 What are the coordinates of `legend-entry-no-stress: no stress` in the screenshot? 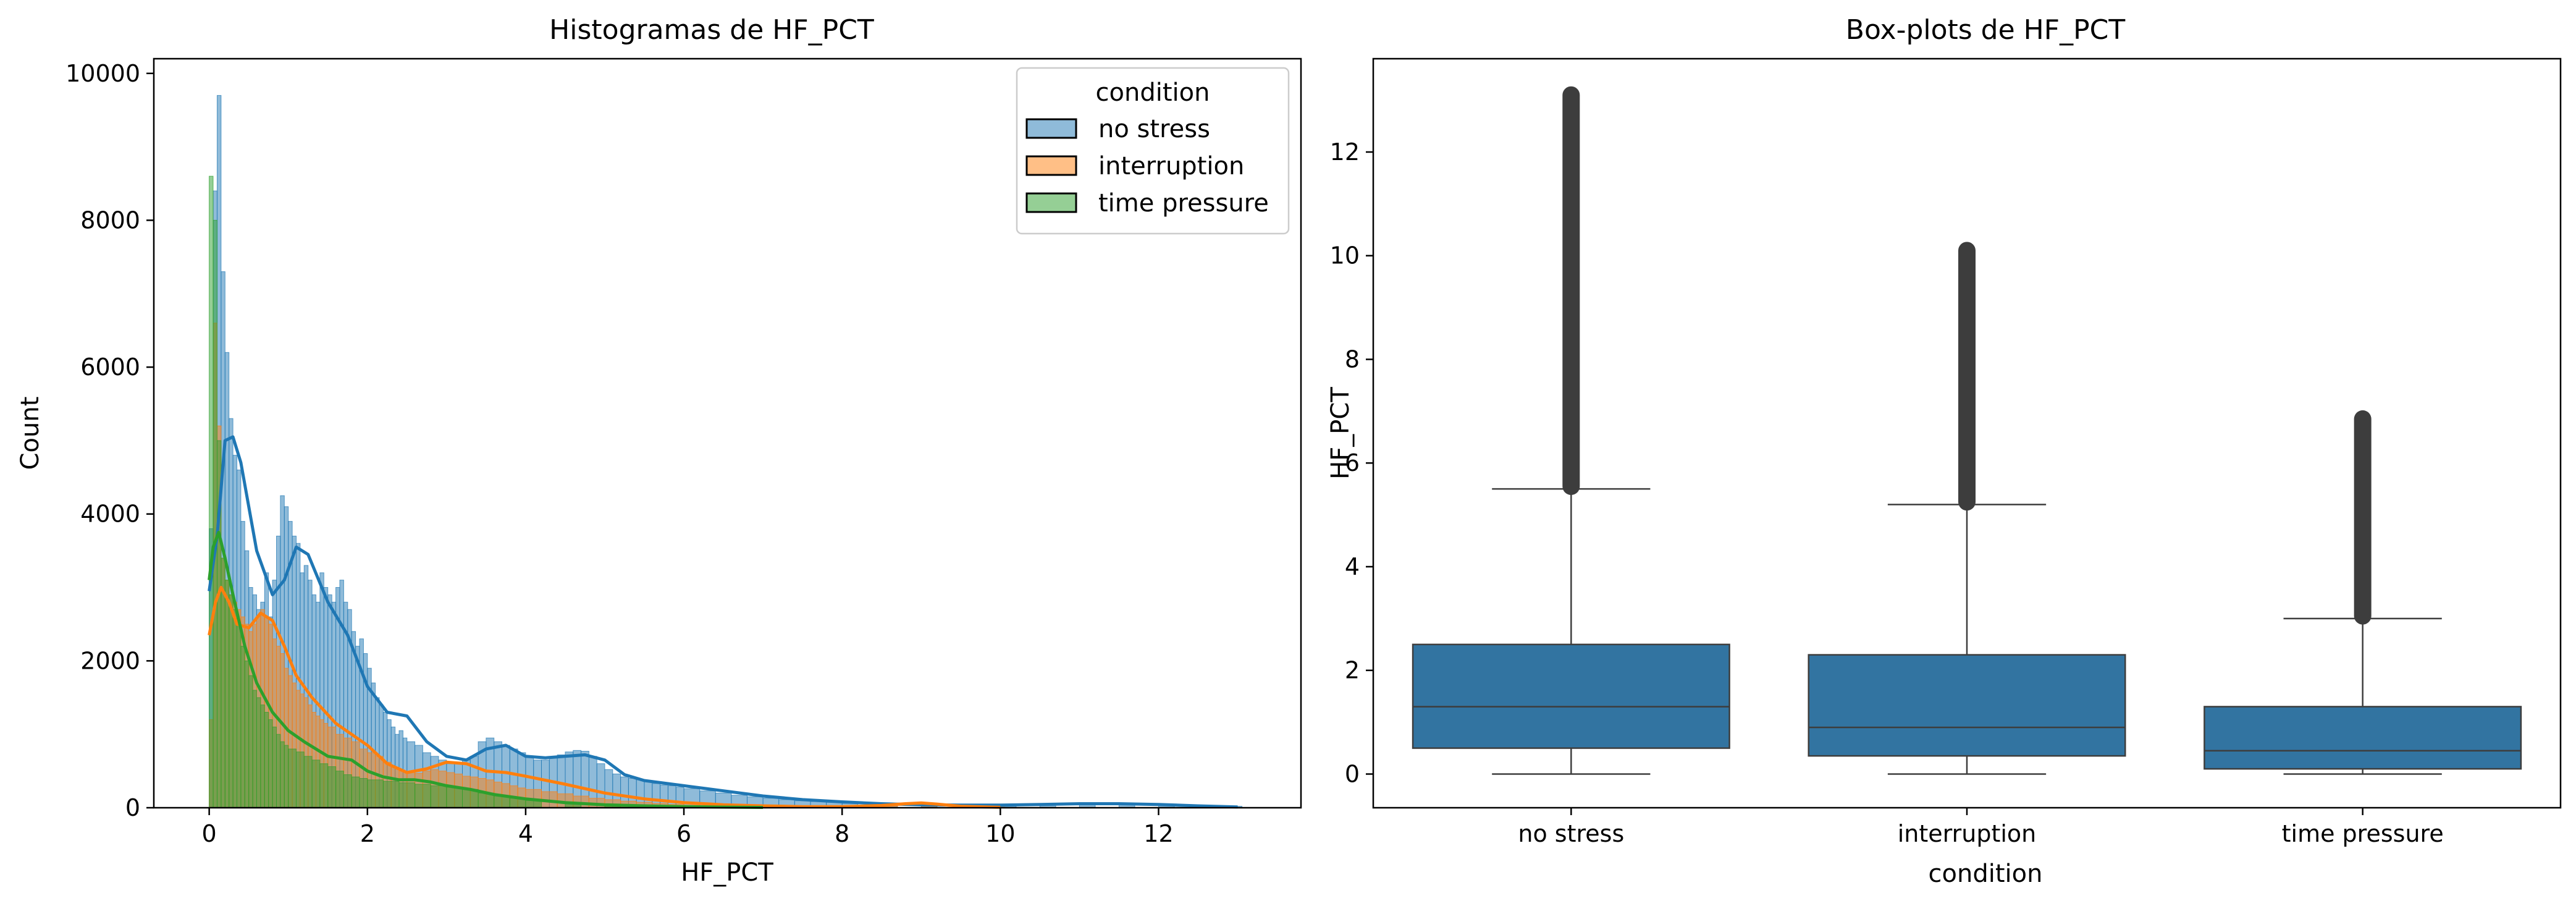 It's located at (1117, 129).